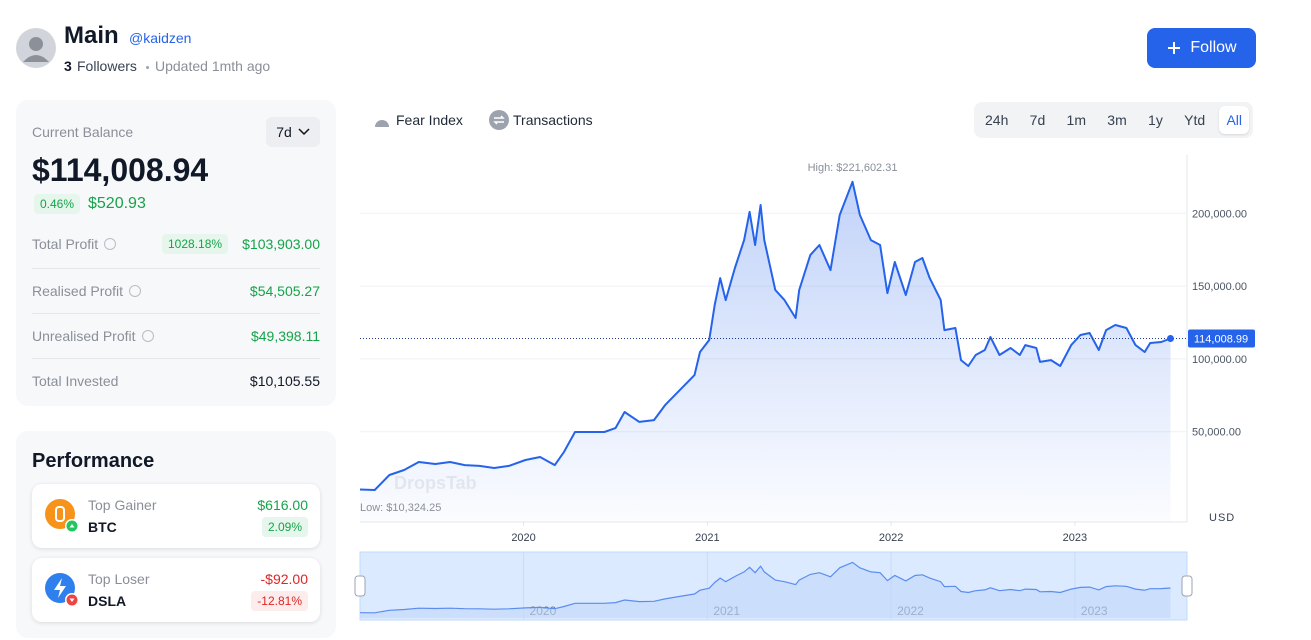 The height and width of the screenshot is (640, 1311). I want to click on loser-card, so click(176, 590).